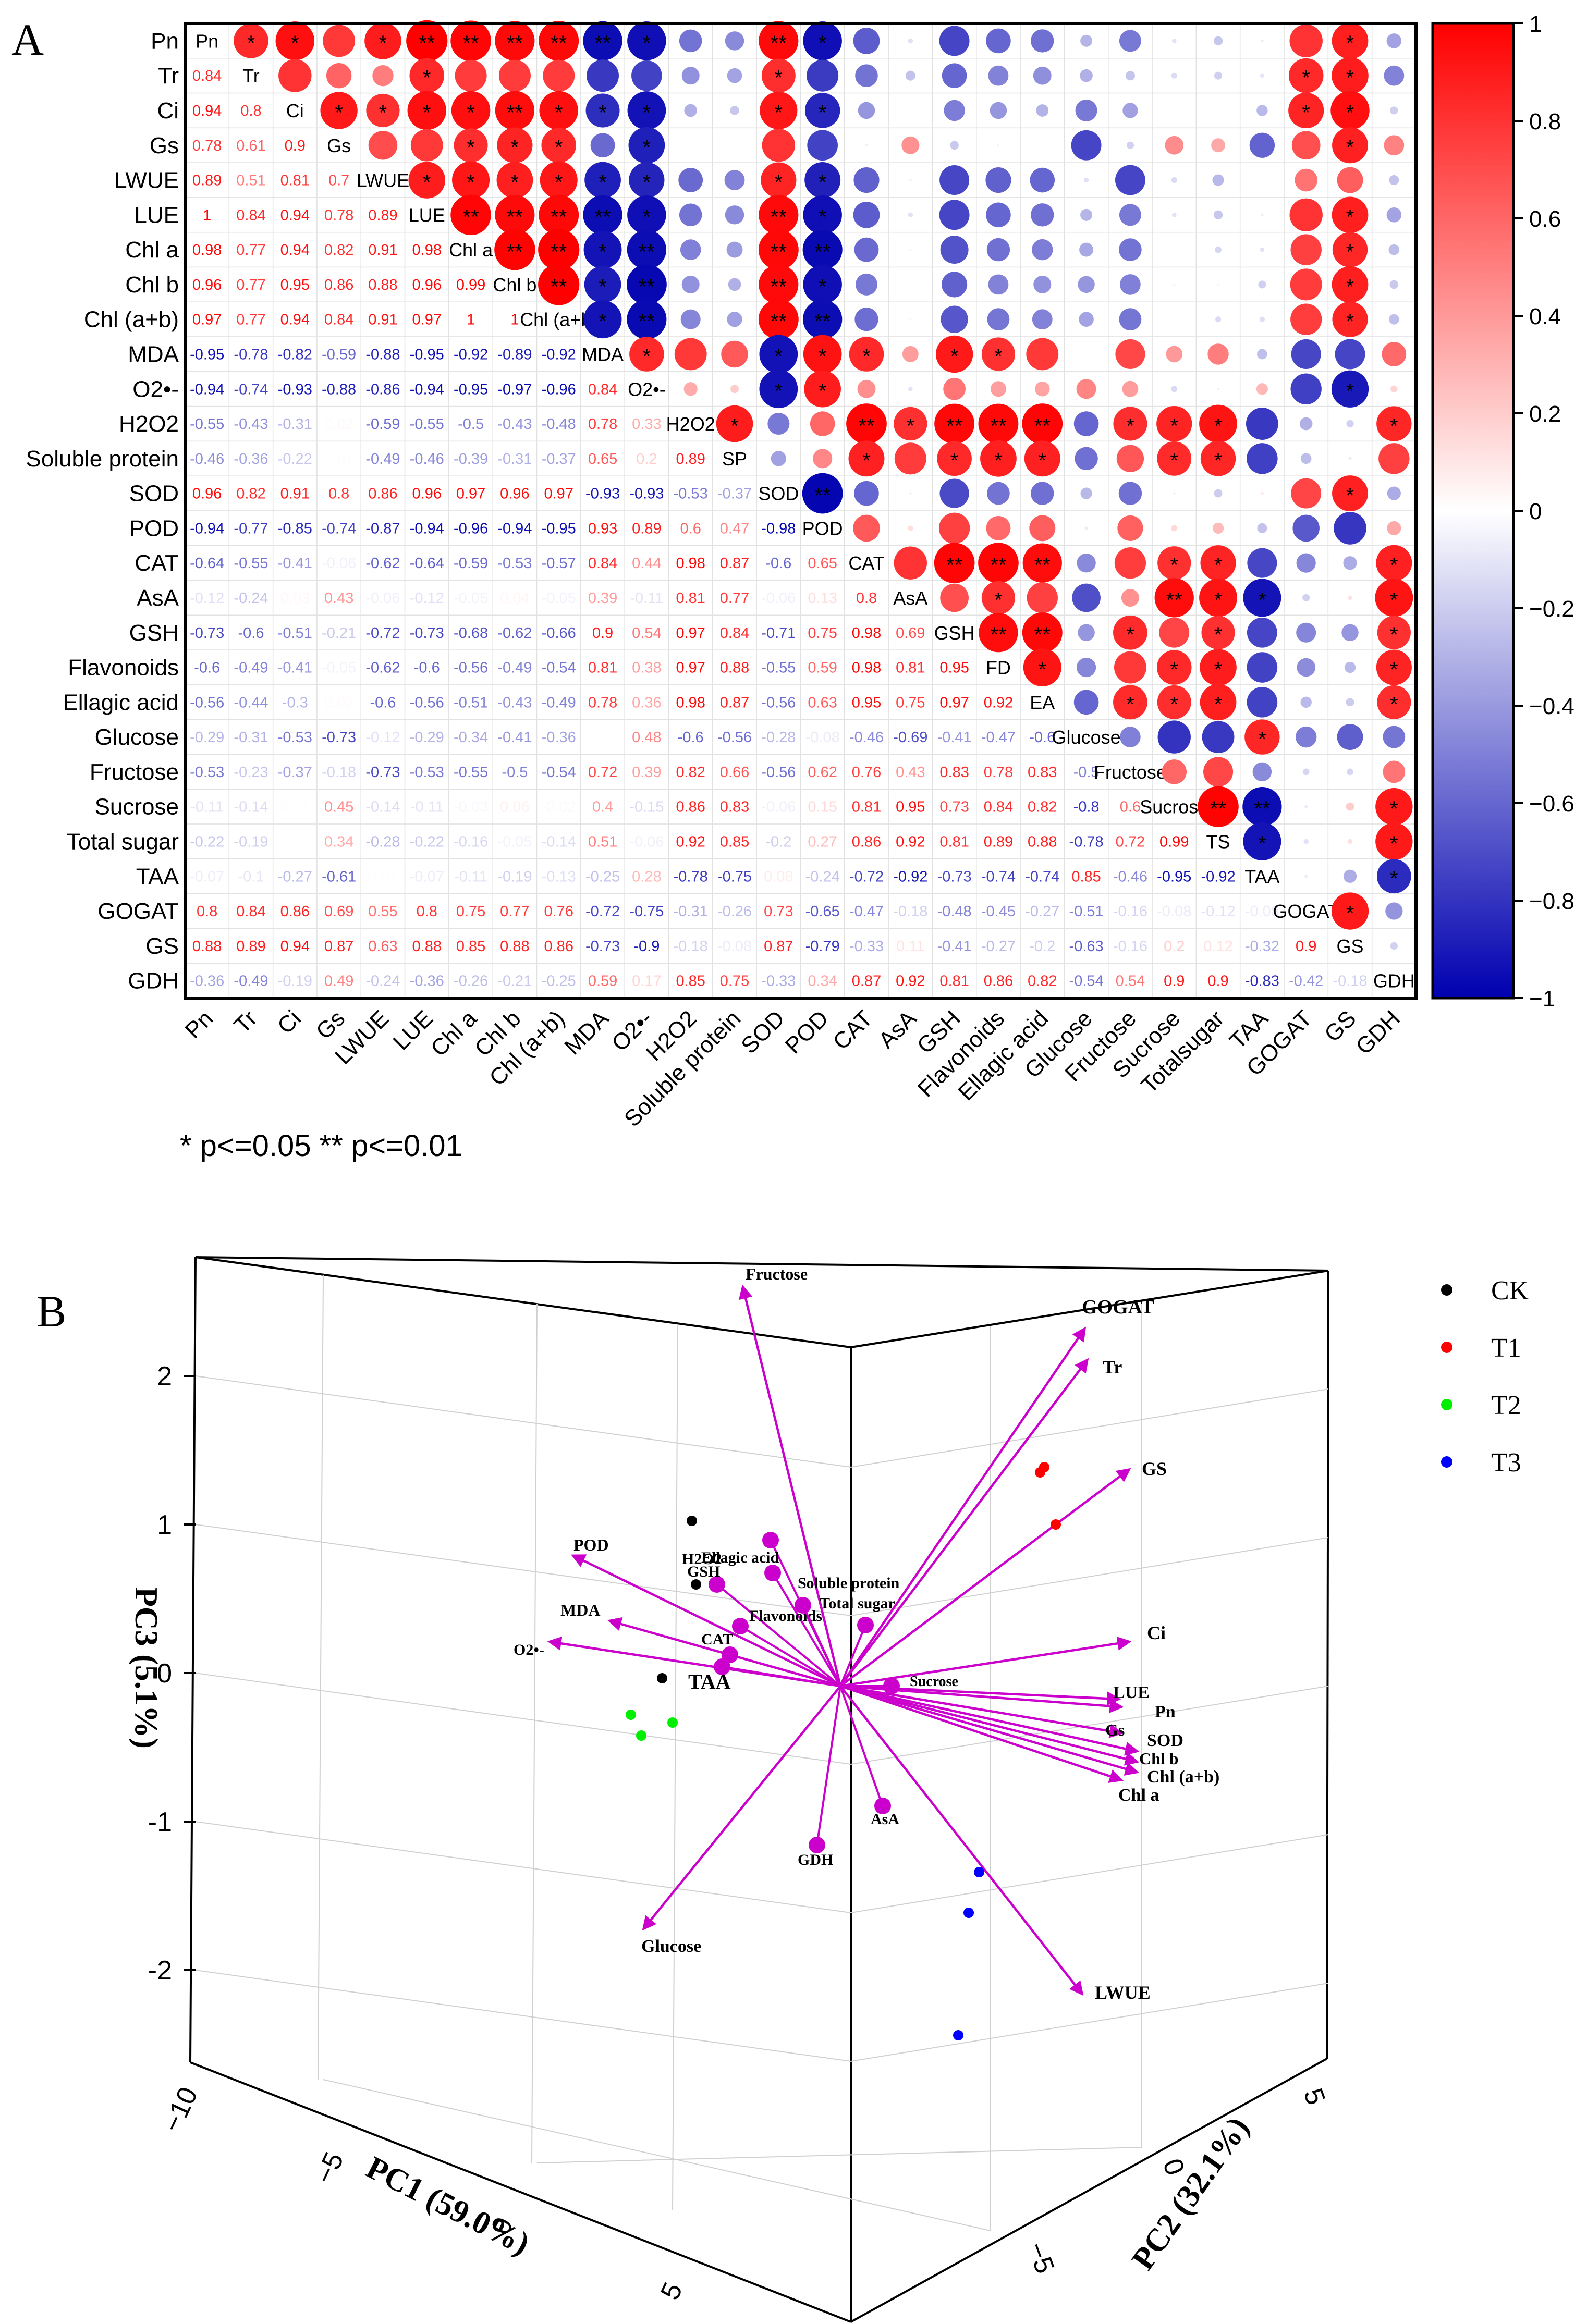 The image size is (1587, 2324). What do you see at coordinates (1218, 841) in the screenshot?
I see `diagonal-label: TS` at bounding box center [1218, 841].